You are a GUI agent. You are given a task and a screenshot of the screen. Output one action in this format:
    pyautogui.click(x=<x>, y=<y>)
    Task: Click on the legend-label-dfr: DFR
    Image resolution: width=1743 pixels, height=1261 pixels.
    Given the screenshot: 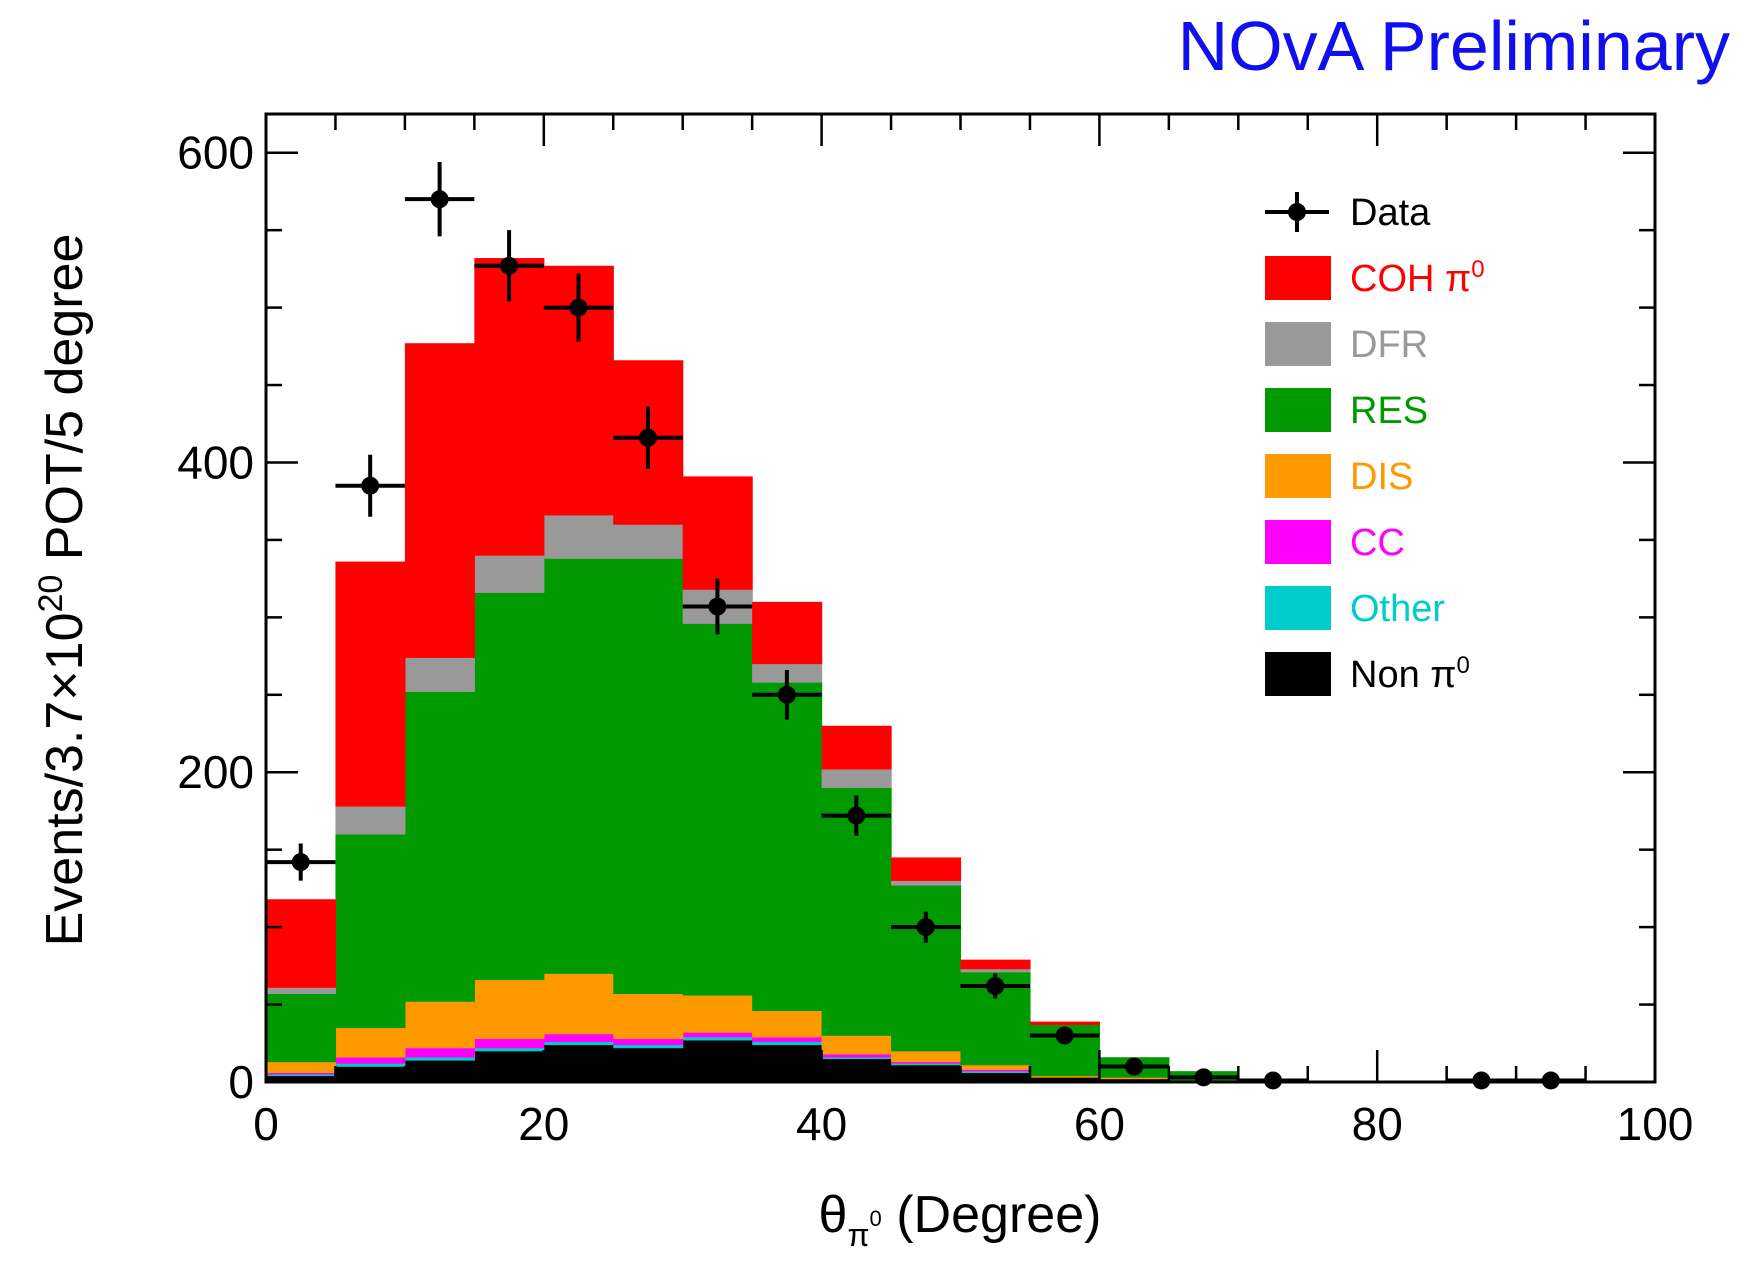 What is the action you would take?
    pyautogui.click(x=1389, y=345)
    